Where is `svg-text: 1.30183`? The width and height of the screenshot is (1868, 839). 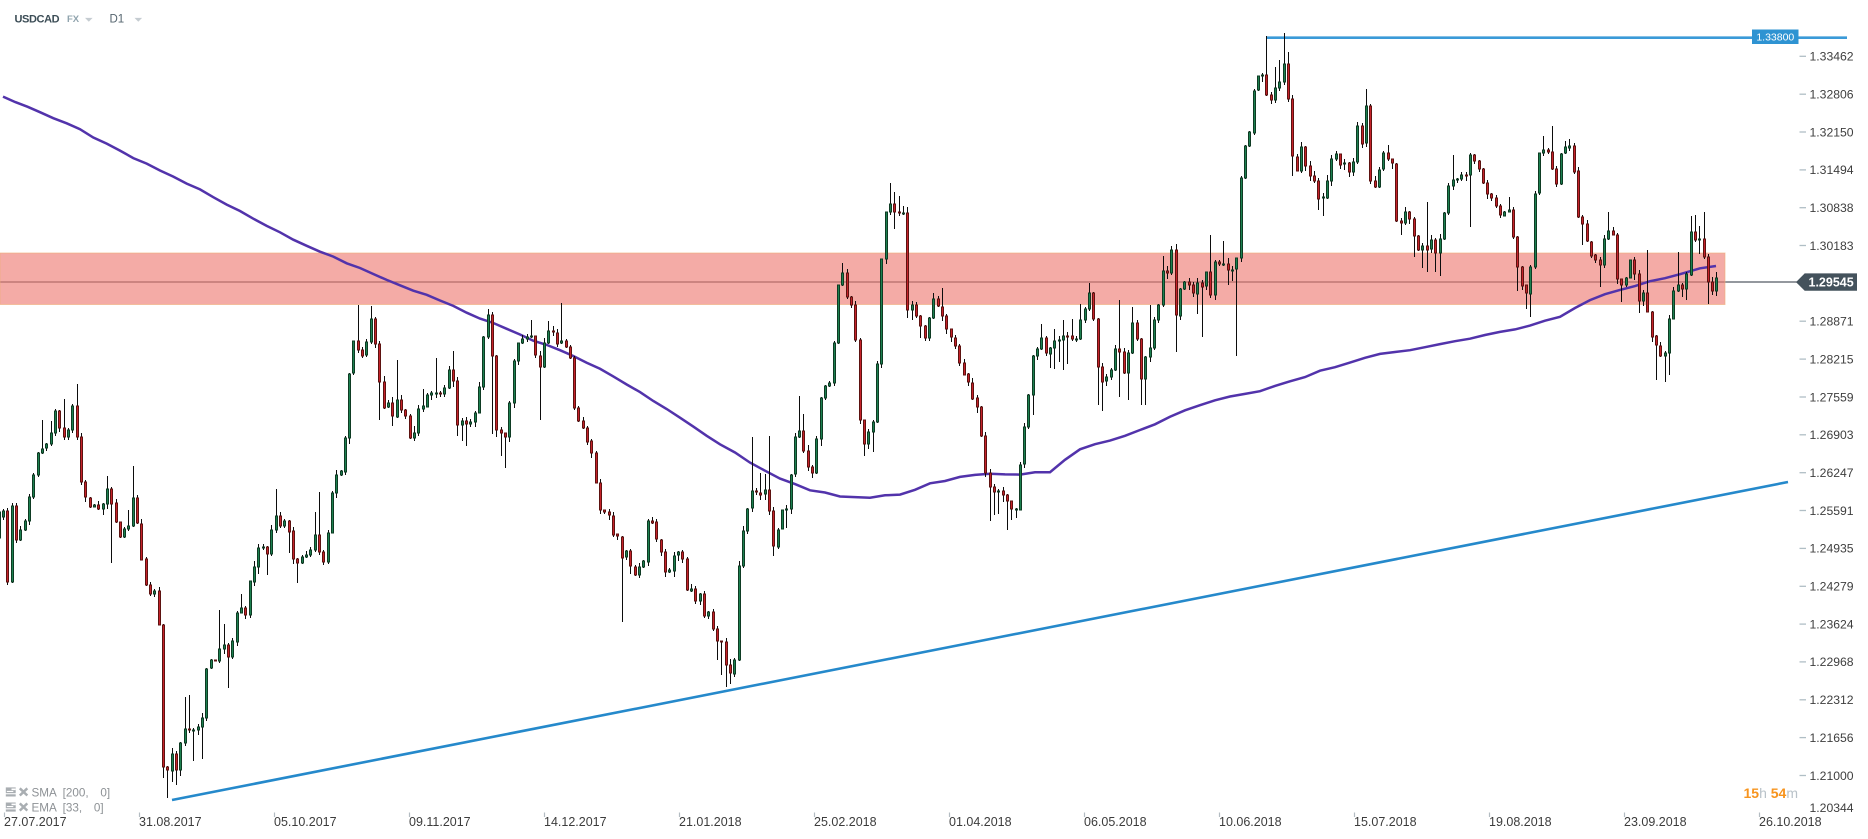
svg-text: 1.30183 is located at coordinates (1832, 246).